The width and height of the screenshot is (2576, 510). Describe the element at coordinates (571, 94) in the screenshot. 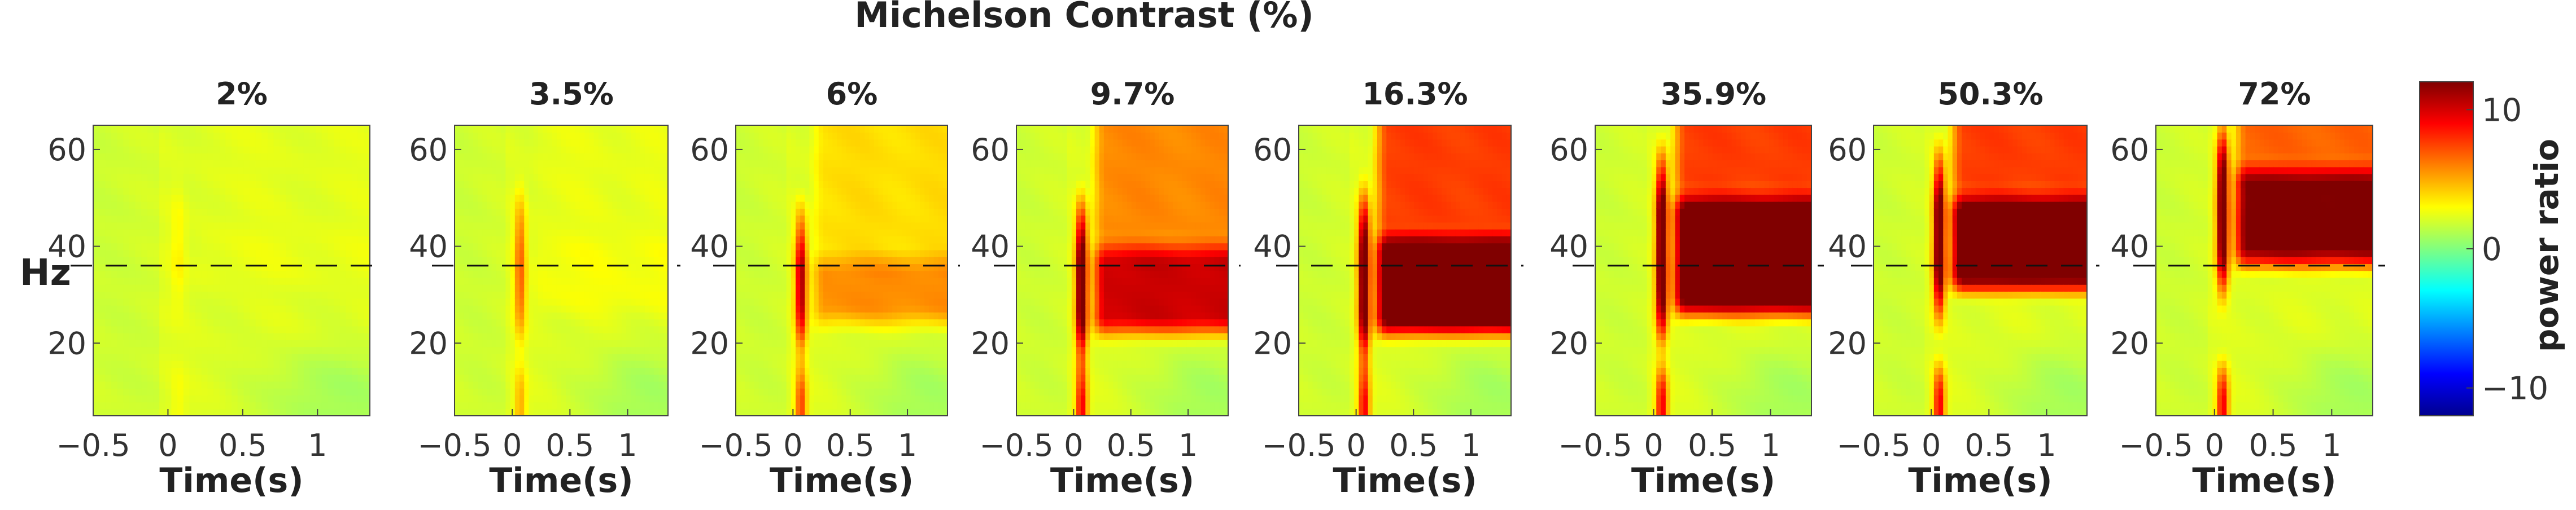

I see `panel-title: 3.5%` at that location.